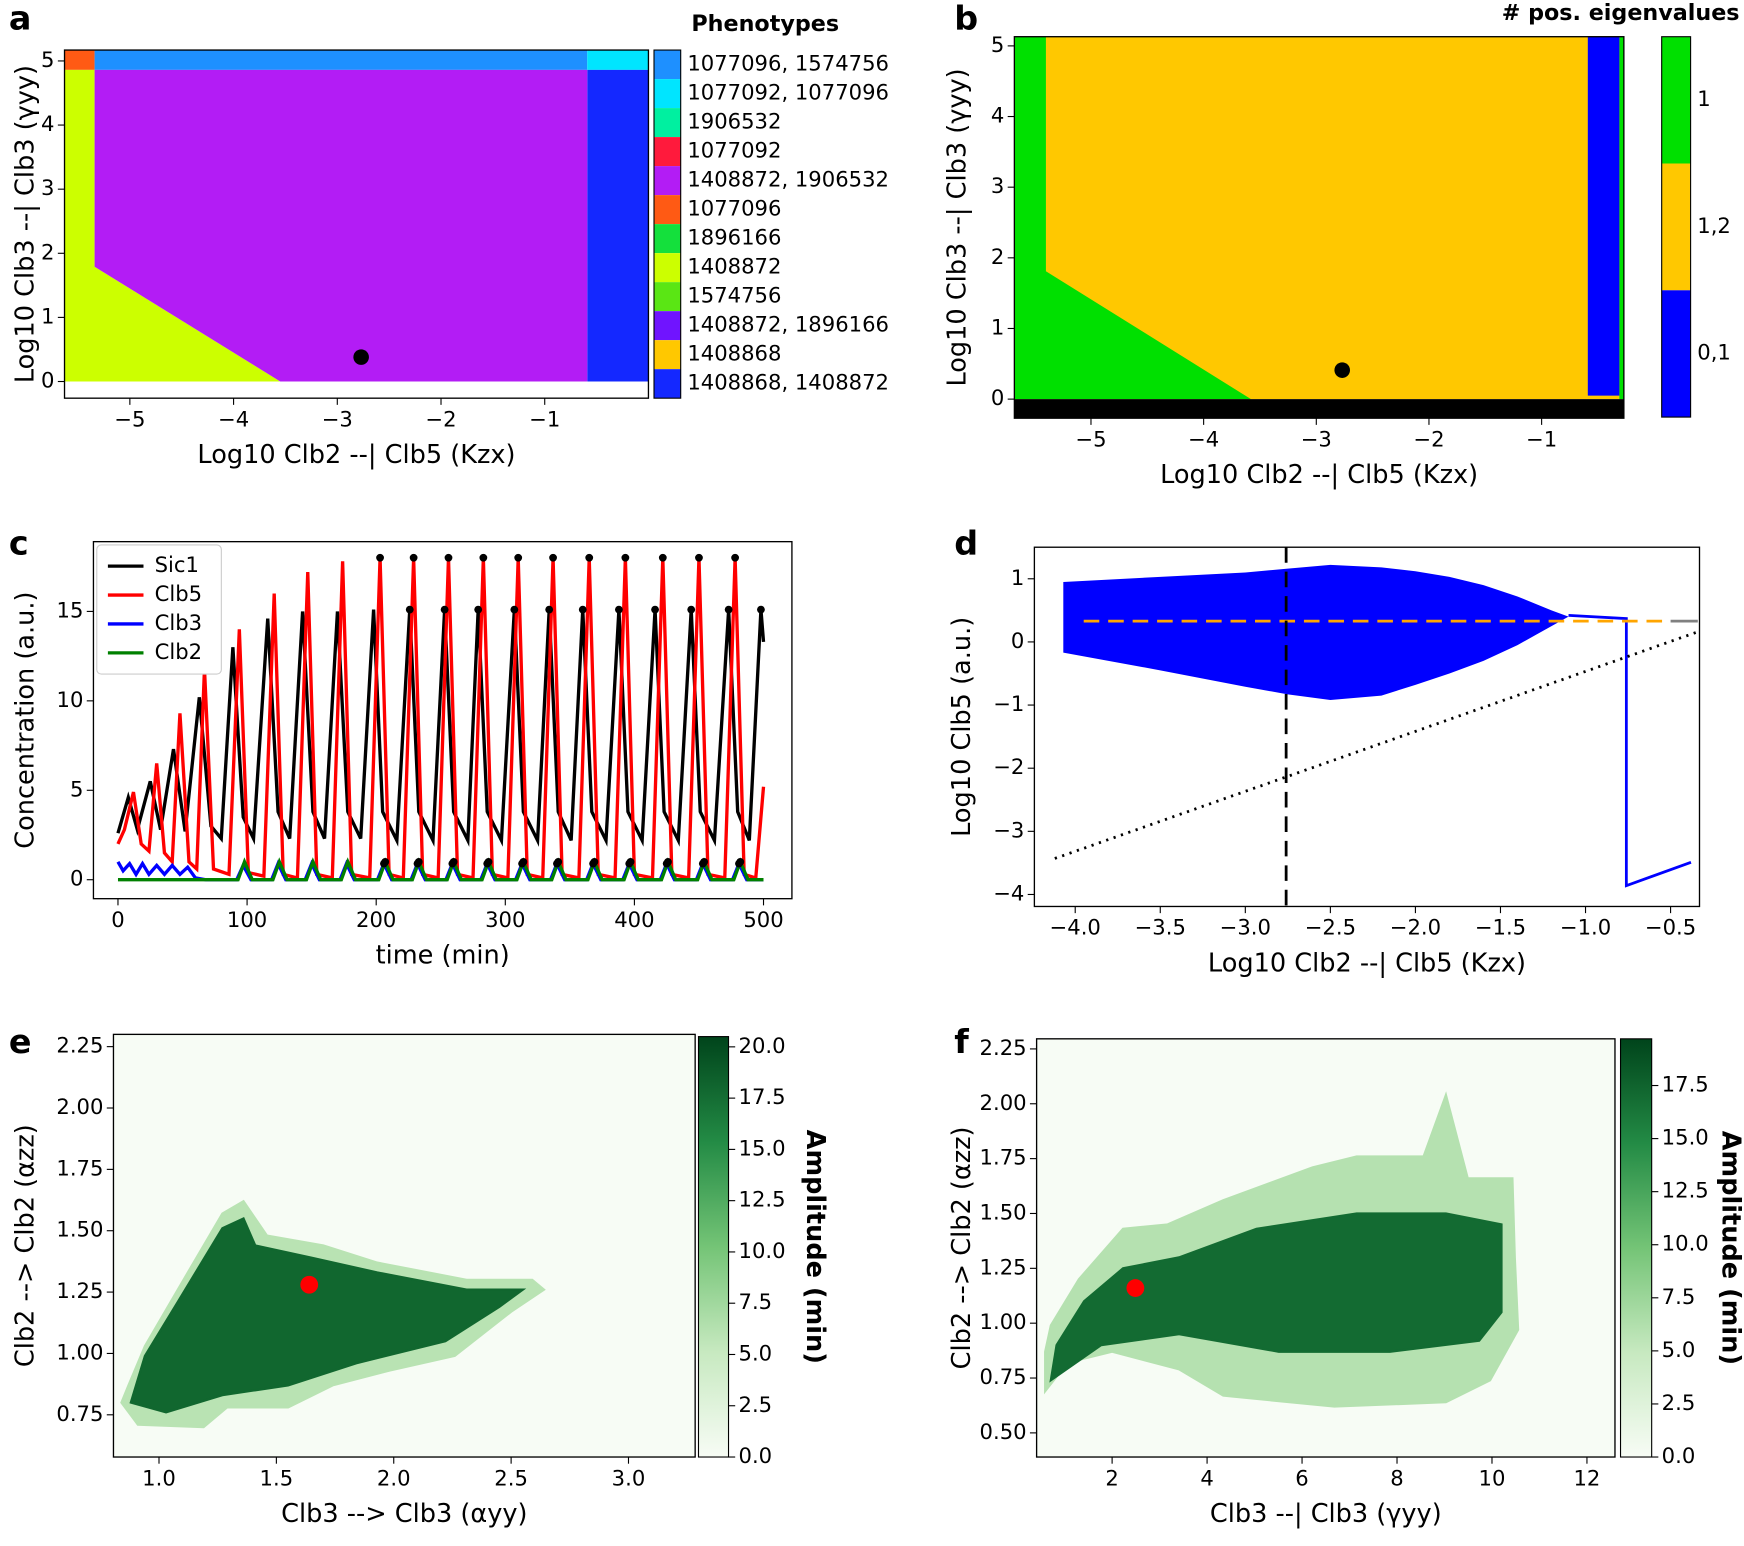 The width and height of the screenshot is (1744, 1546). Describe the element at coordinates (997, 44) in the screenshot. I see `y-tick-label: 5` at that location.